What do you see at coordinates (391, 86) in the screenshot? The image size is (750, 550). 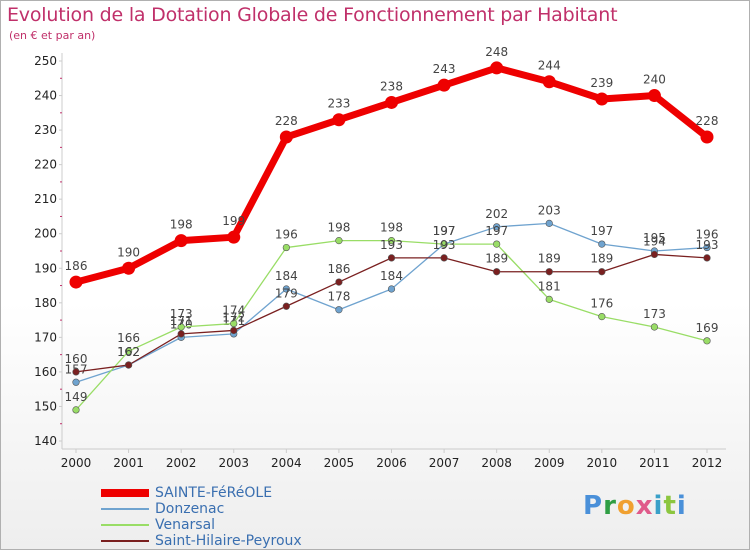 I see `data-label: 238` at bounding box center [391, 86].